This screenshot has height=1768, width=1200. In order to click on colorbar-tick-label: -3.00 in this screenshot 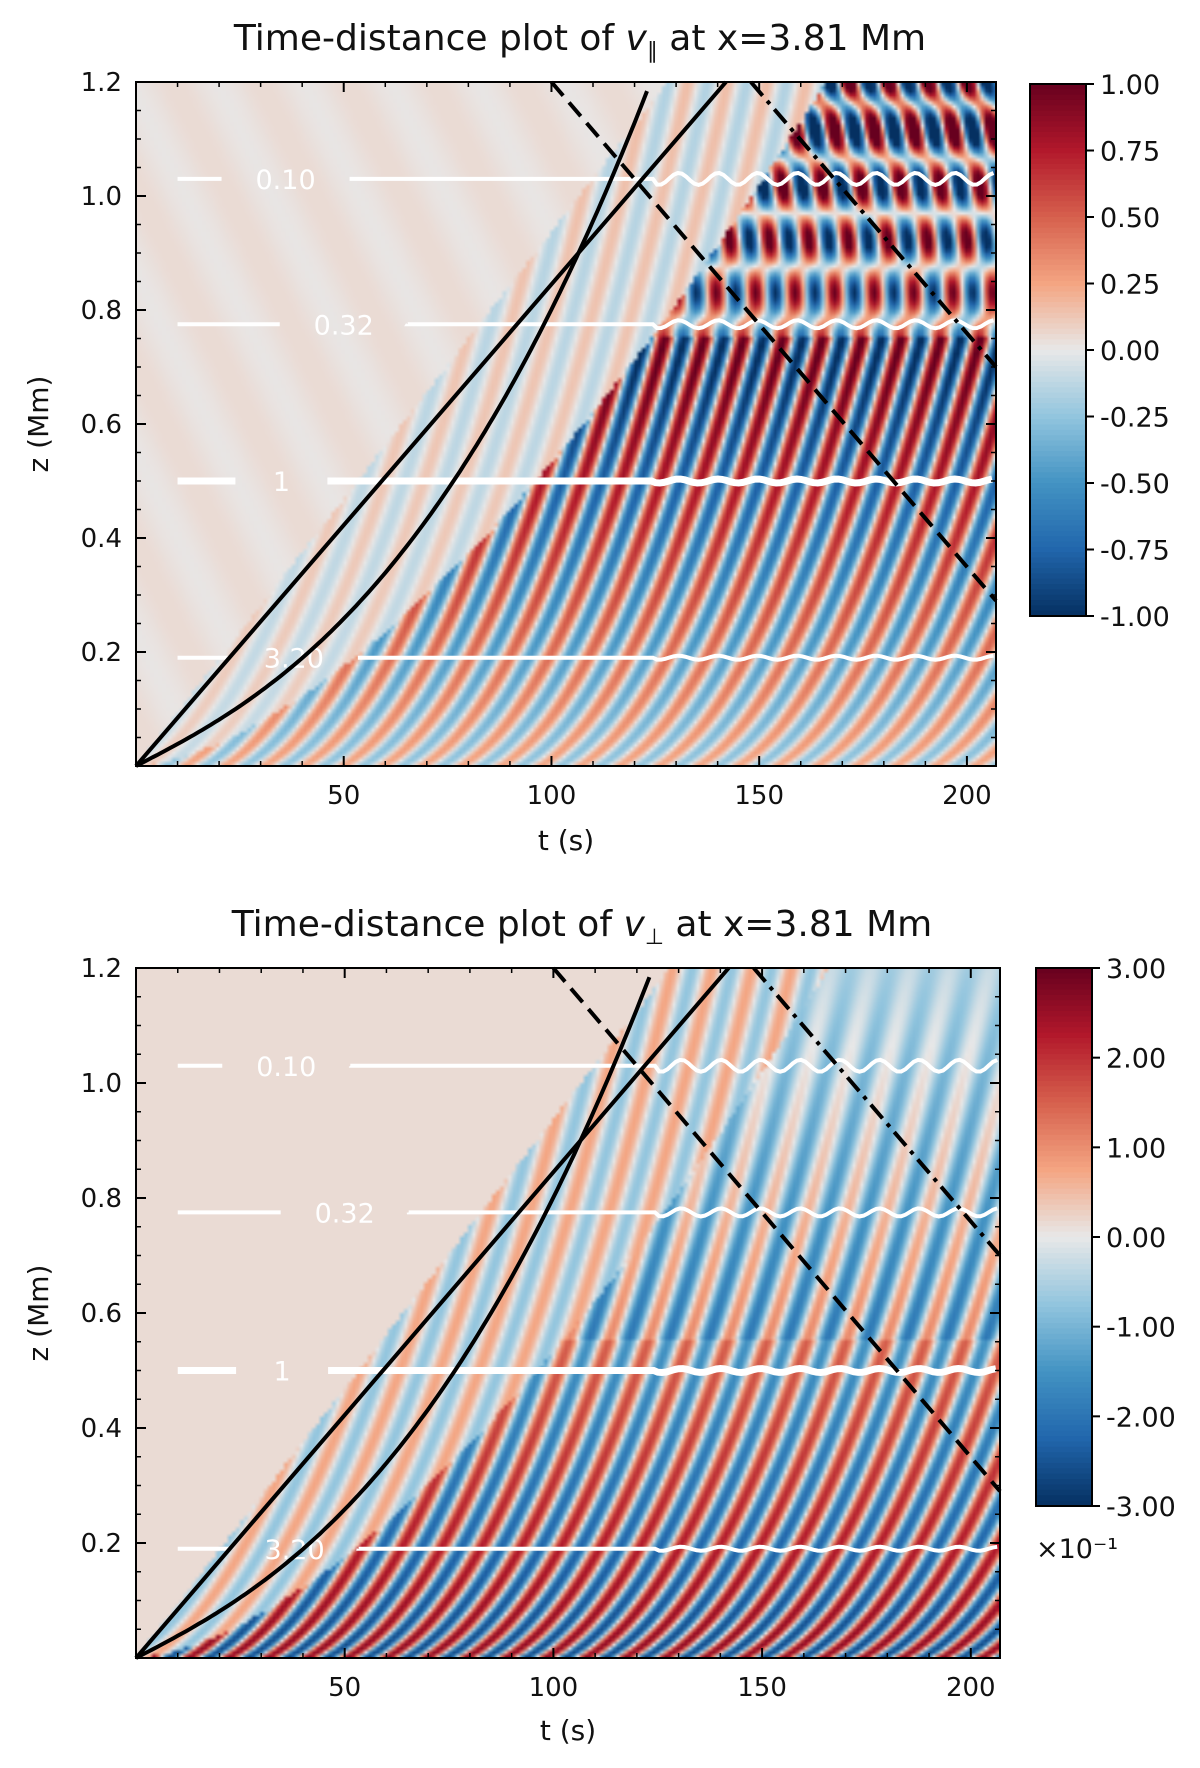, I will do `click(1141, 1507)`.